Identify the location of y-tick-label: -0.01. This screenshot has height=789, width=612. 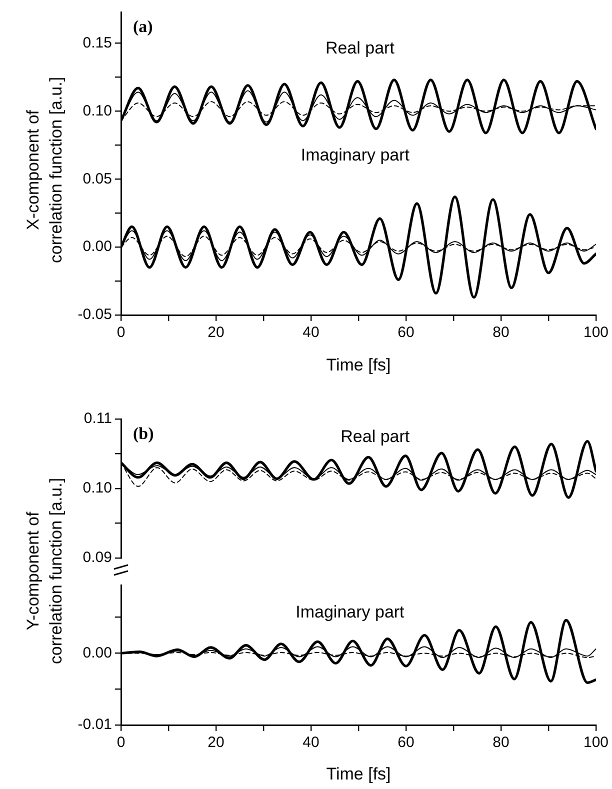
(95, 725).